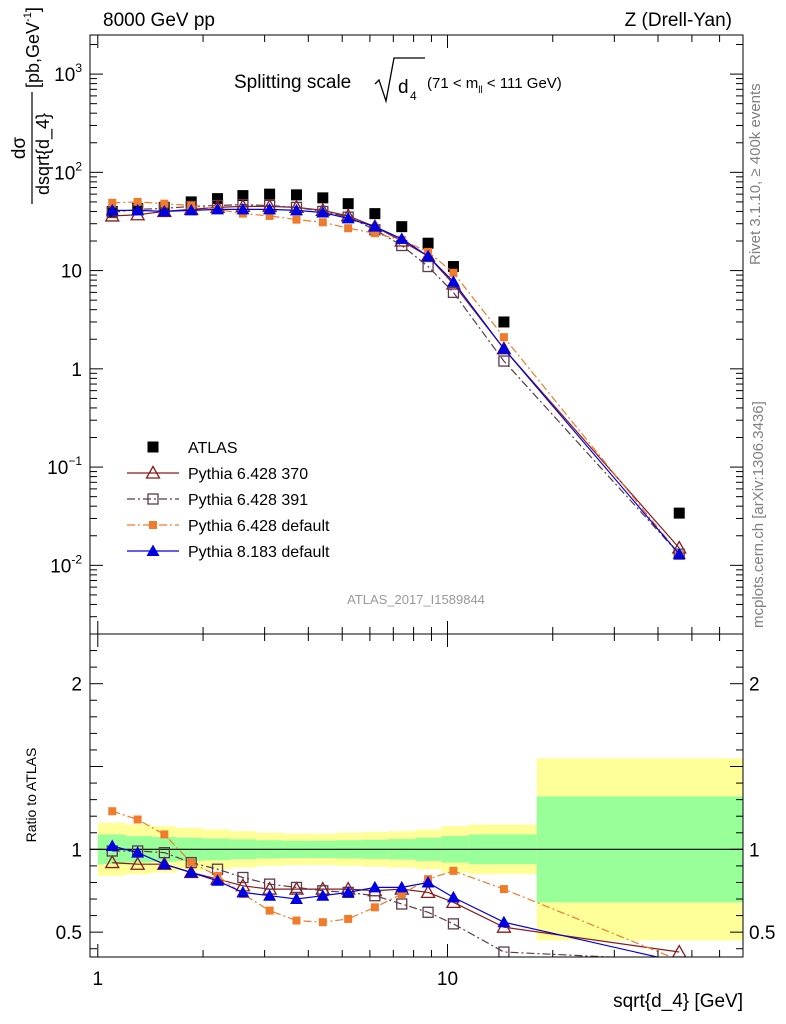 The image size is (786, 1024). I want to click on plot-title-cut: (71 < mll < 111 GeV), so click(494, 85).